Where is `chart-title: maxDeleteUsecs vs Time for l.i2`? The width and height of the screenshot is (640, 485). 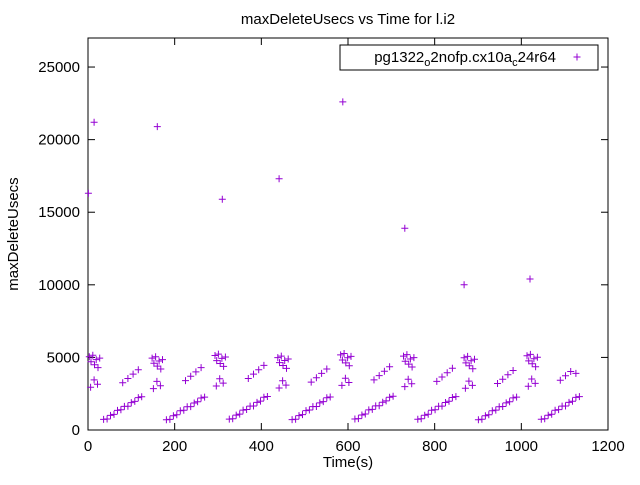 chart-title: maxDeleteUsecs vs Time for l.i2 is located at coordinates (348, 19).